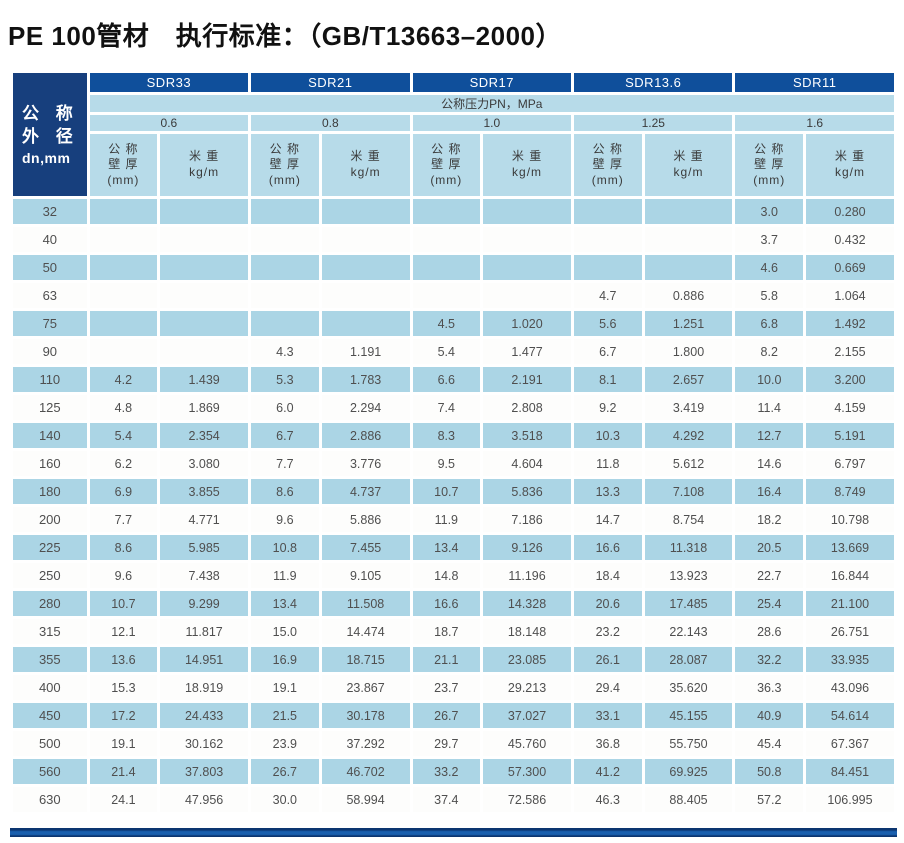  What do you see at coordinates (608, 687) in the screenshot?
I see `wall-thickness-cell: 29.4` at bounding box center [608, 687].